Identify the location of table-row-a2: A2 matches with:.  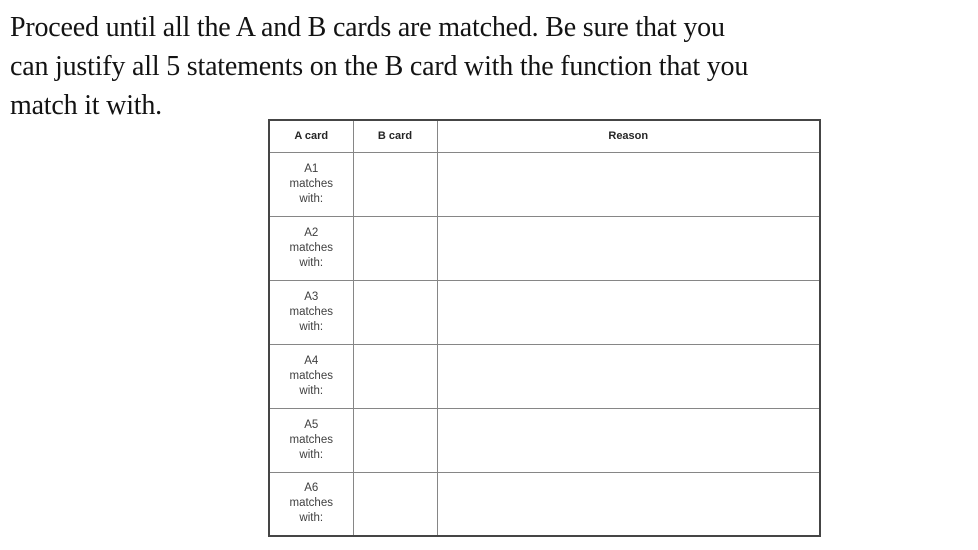
(544, 248).